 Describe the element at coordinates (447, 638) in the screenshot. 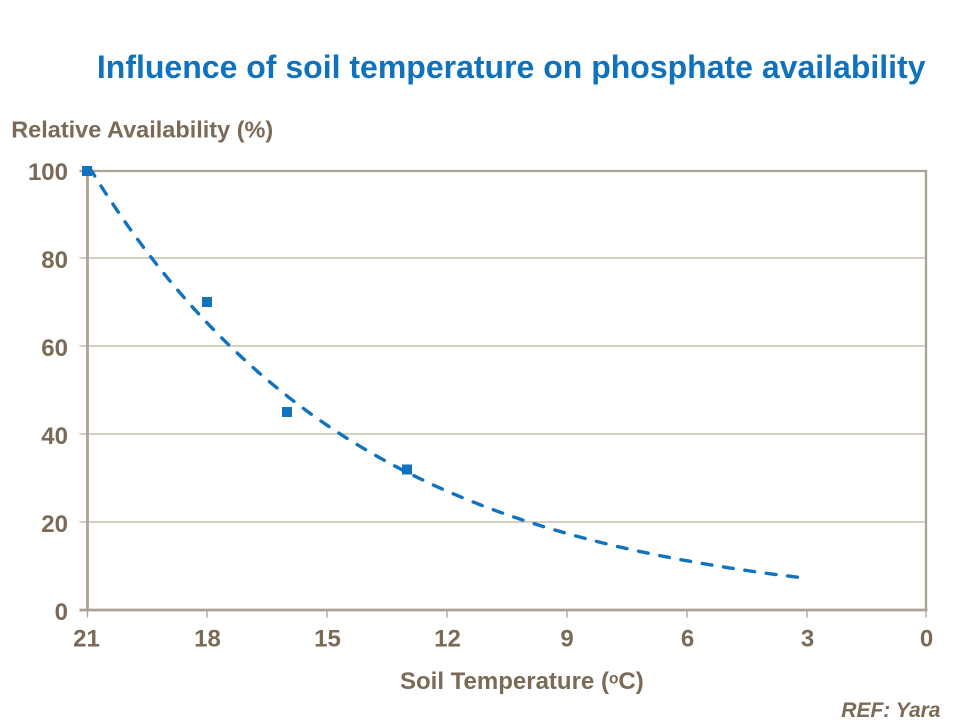

I see `svg-text: 12` at that location.